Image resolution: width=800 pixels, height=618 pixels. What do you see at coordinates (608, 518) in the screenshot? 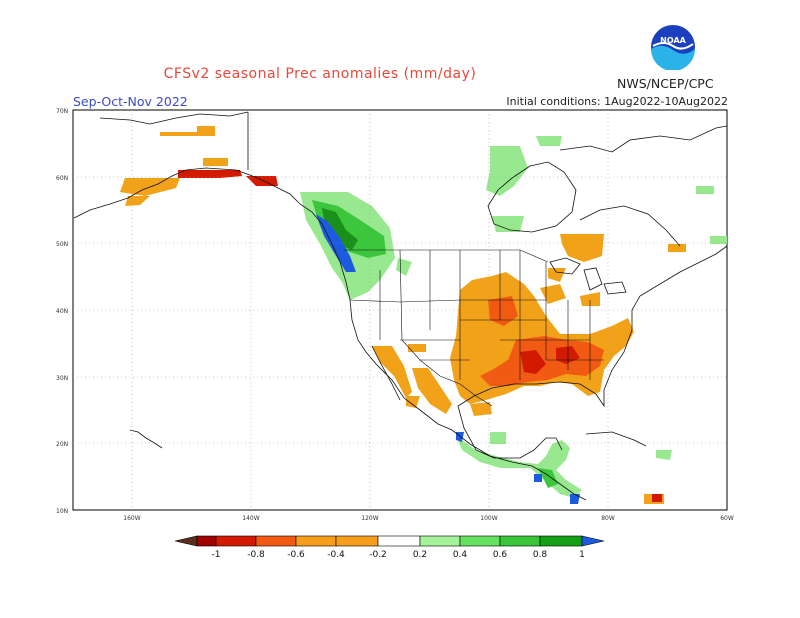
I see `lon-tick-label: 80W` at bounding box center [608, 518].